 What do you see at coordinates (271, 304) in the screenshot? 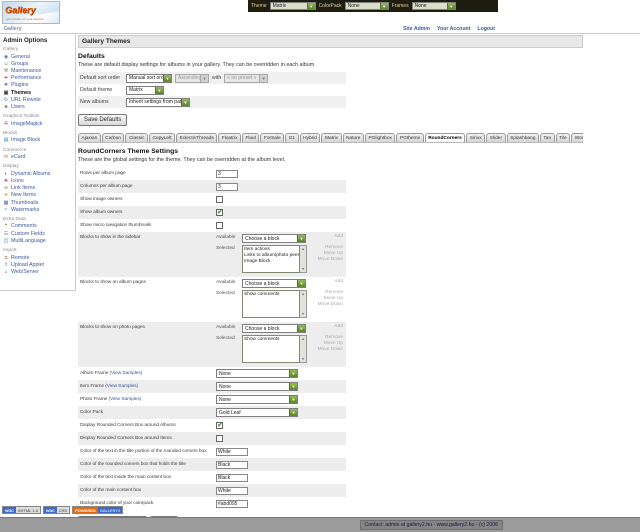
I see `album-blocks-listbox: Show comments` at bounding box center [271, 304].